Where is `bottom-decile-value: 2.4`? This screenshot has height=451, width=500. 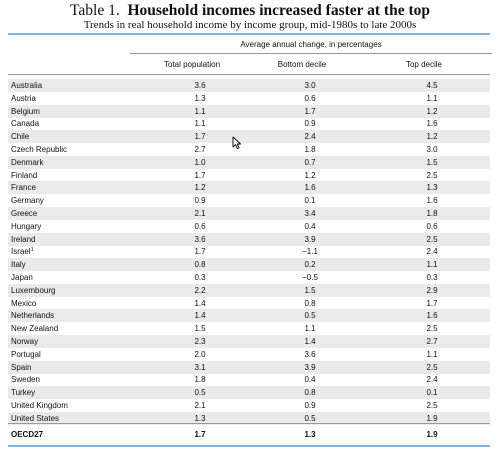
bottom-decile-value: 2.4 is located at coordinates (310, 137).